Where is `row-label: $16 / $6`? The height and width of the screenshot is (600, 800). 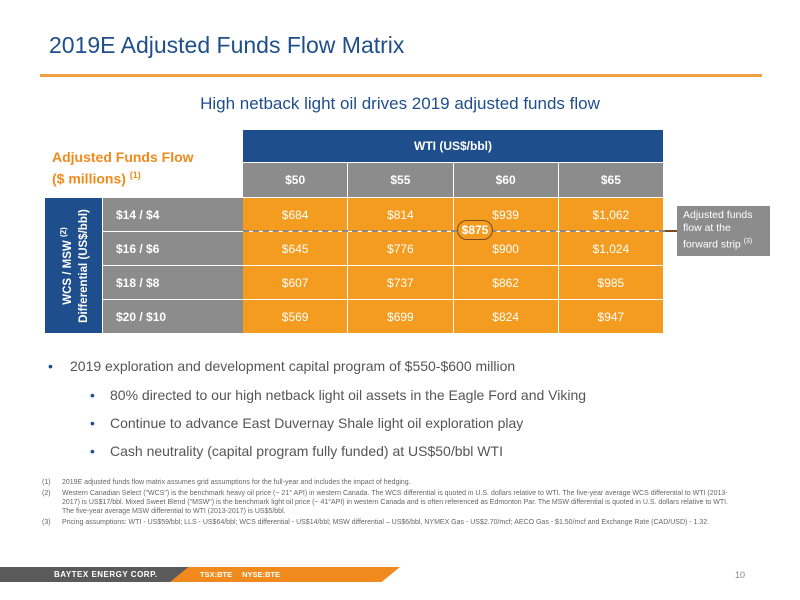 row-label: $16 / $6 is located at coordinates (173, 248).